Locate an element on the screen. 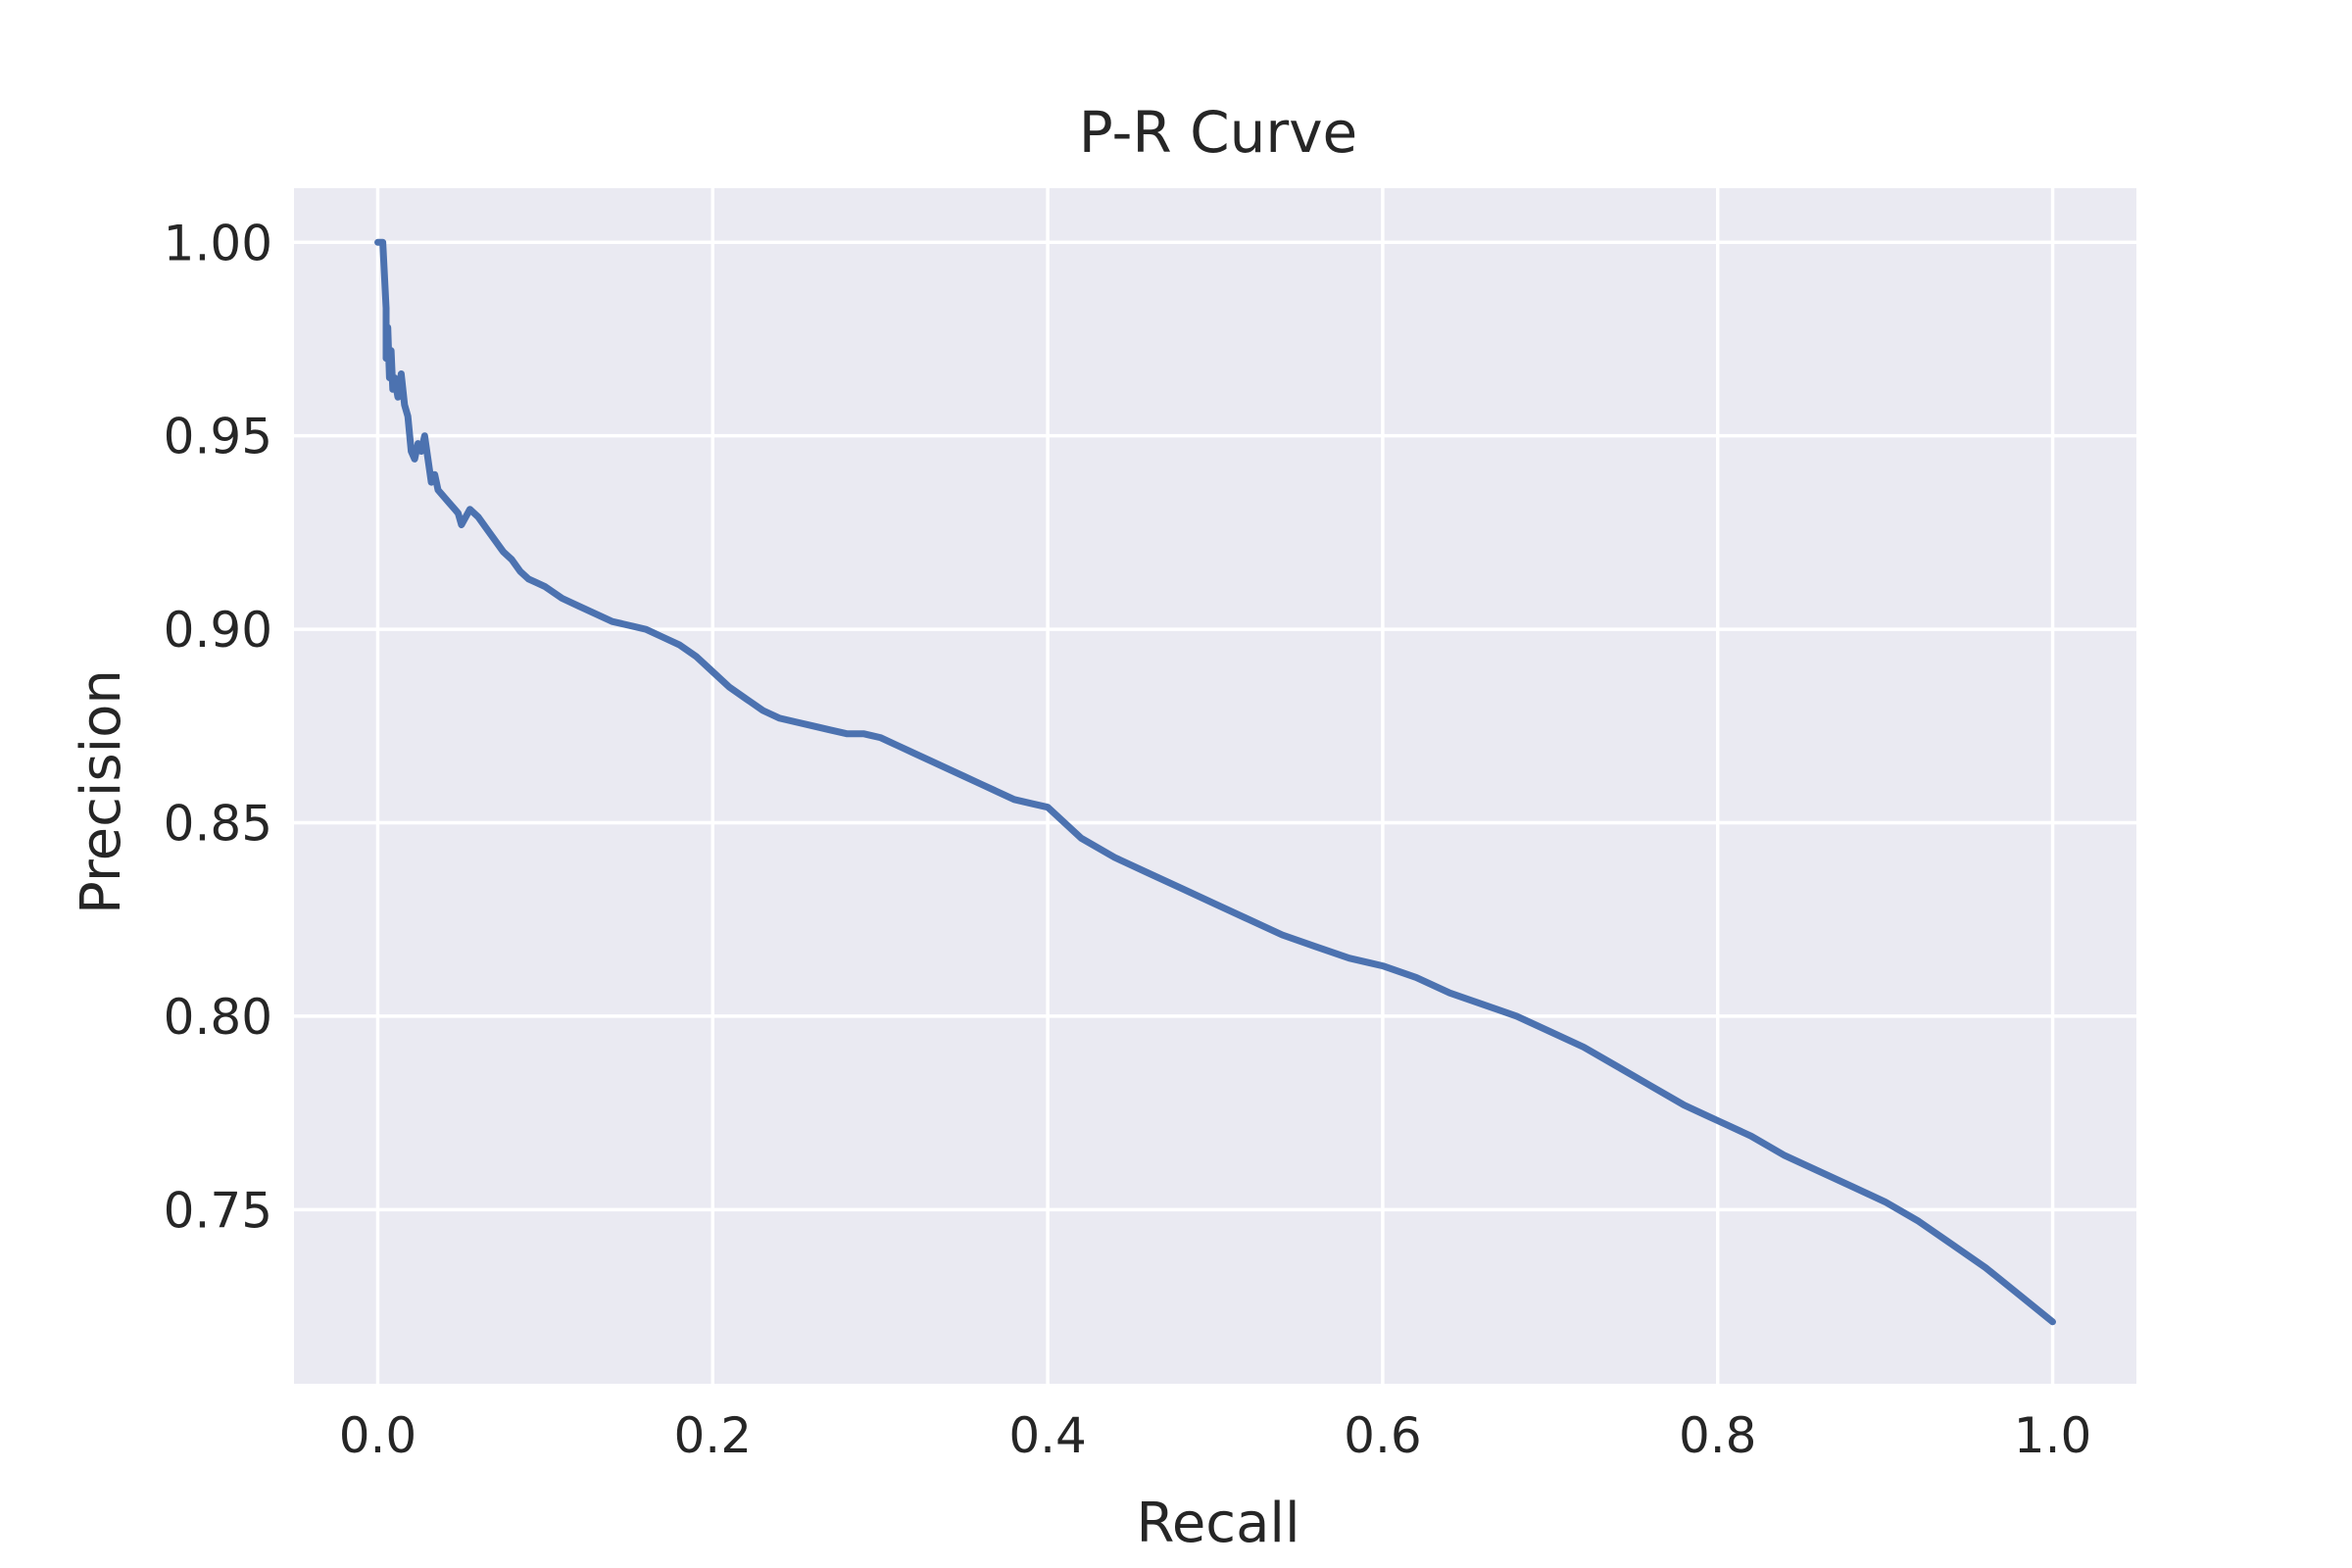 Image resolution: width=2352 pixels, height=1568 pixels. x-tick-label: 0.8 is located at coordinates (1718, 1435).